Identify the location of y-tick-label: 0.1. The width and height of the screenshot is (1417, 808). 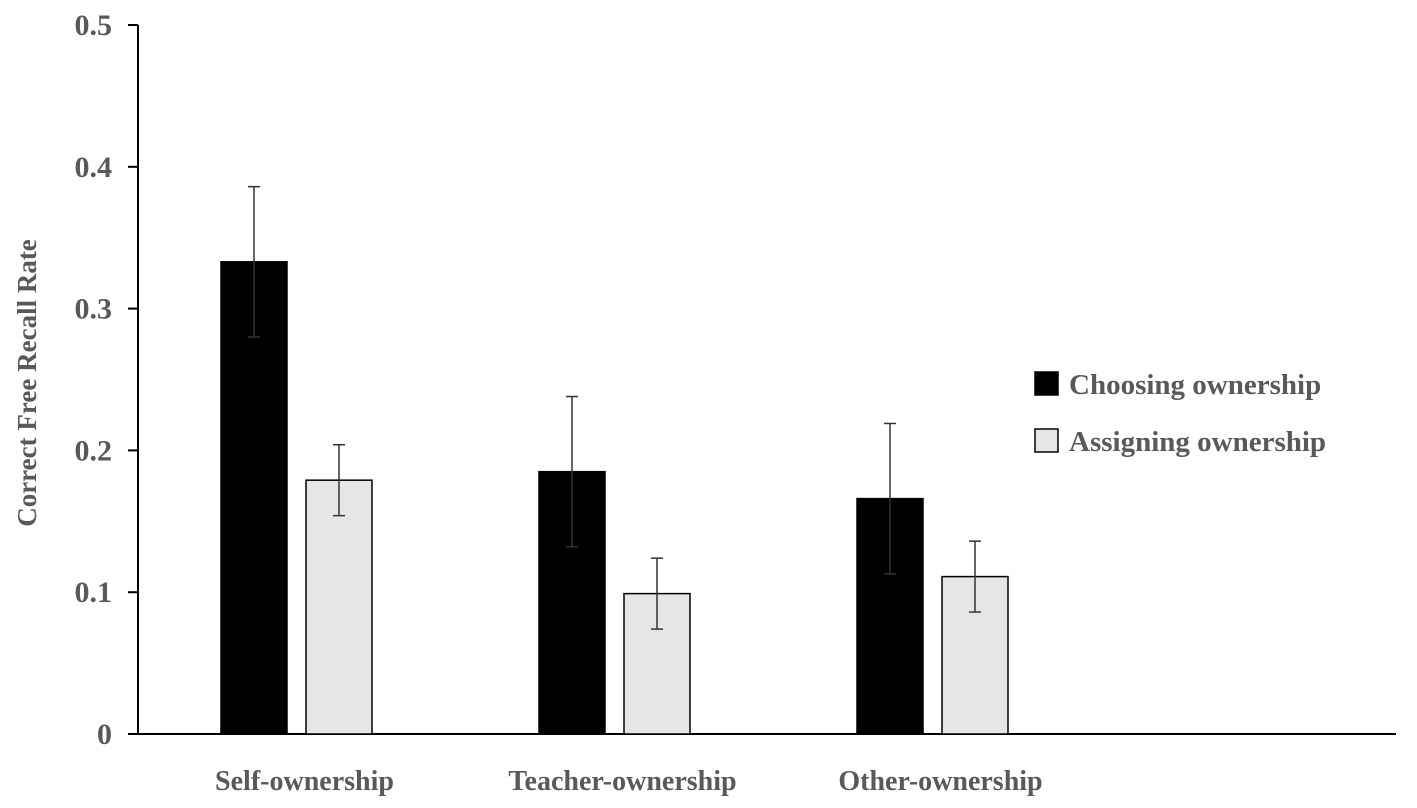
(94, 592).